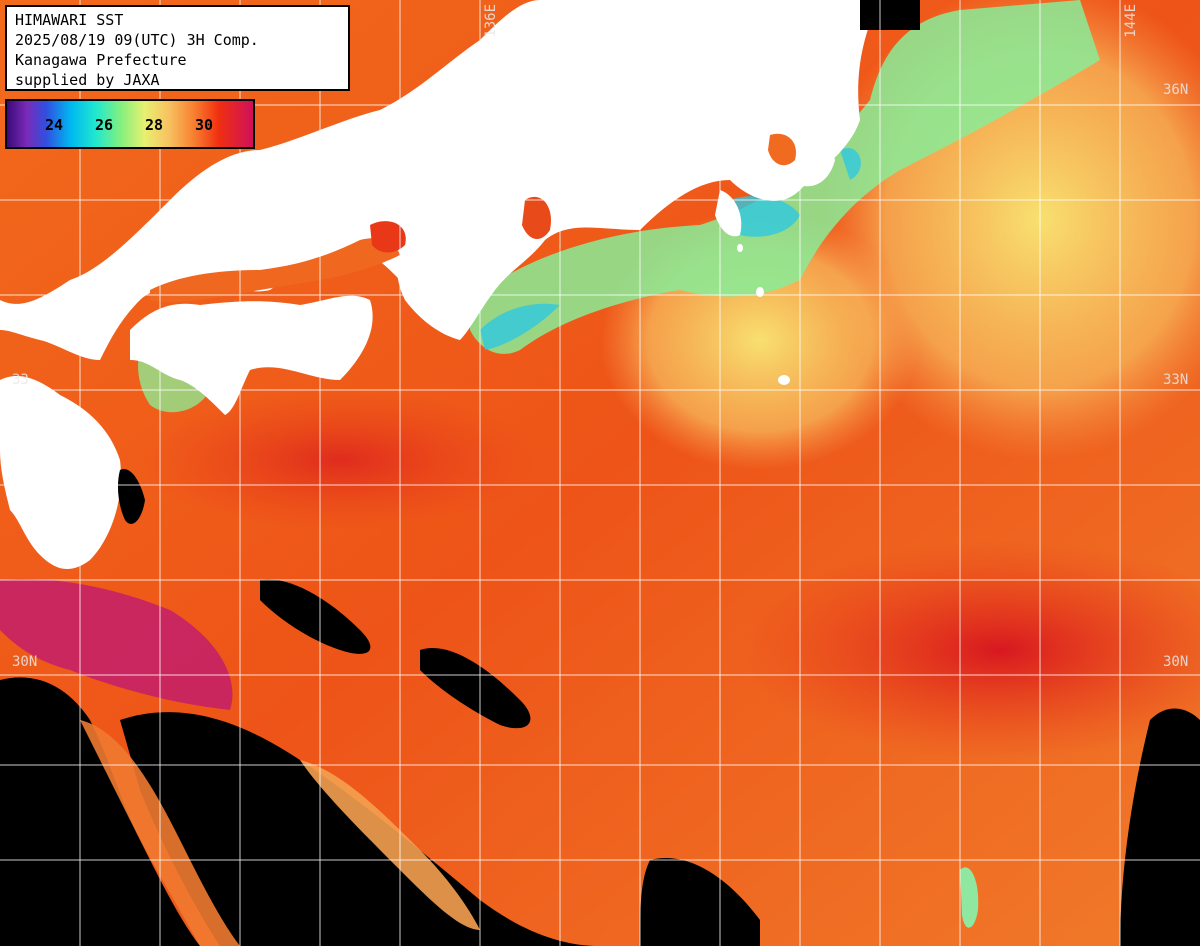  I want to click on product-title: HIMAWARI SST, so click(69, 20).